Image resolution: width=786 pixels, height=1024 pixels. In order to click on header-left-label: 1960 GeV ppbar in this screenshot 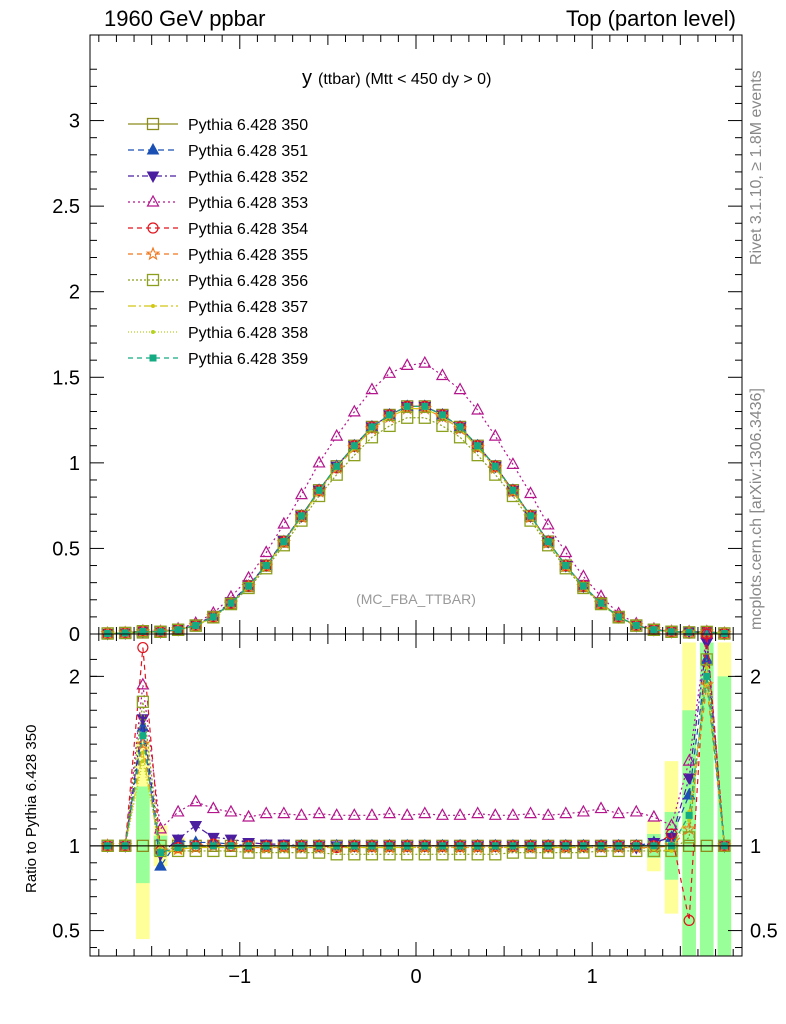, I will do `click(185, 18)`.